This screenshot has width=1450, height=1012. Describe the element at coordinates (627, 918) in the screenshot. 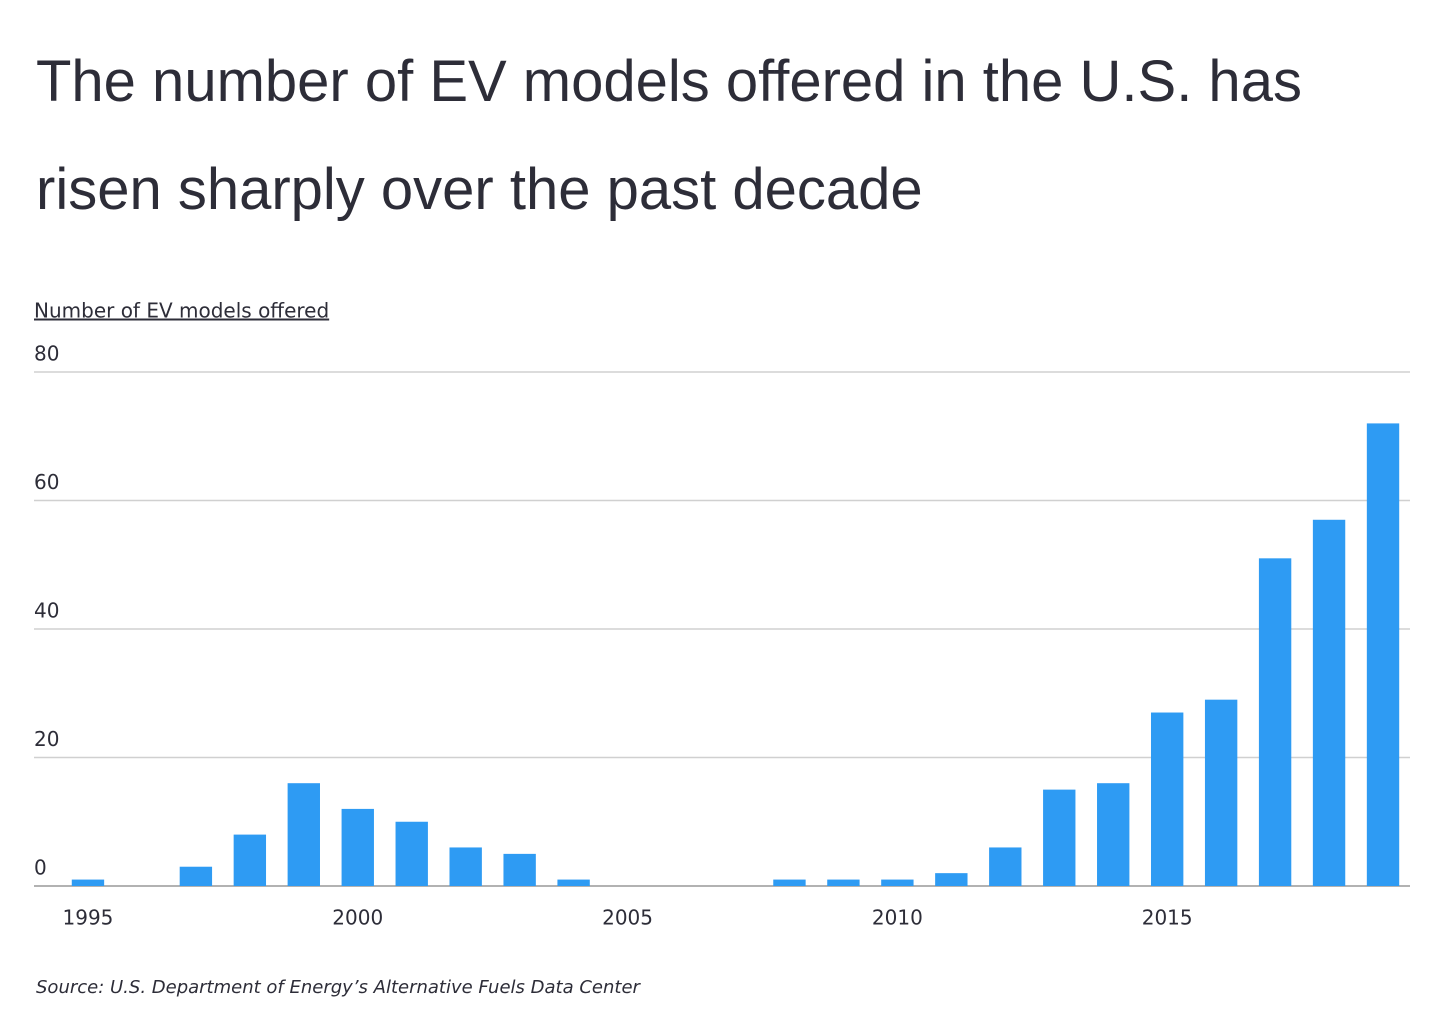

I see `x-tick-label: 2005` at that location.